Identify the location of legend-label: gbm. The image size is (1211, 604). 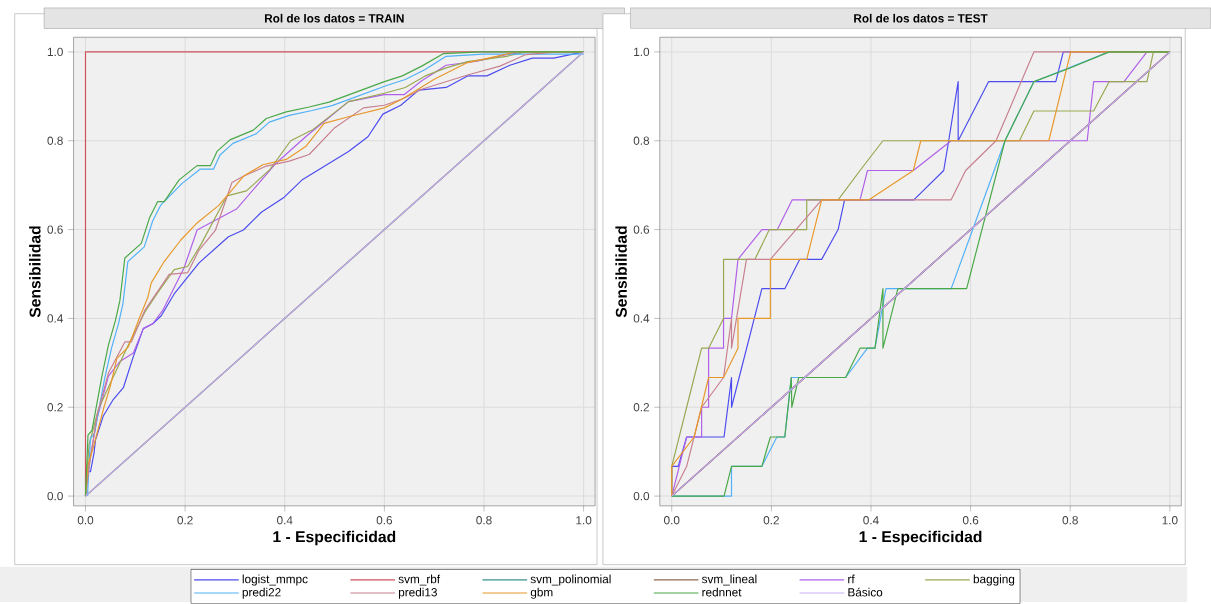
(541, 593).